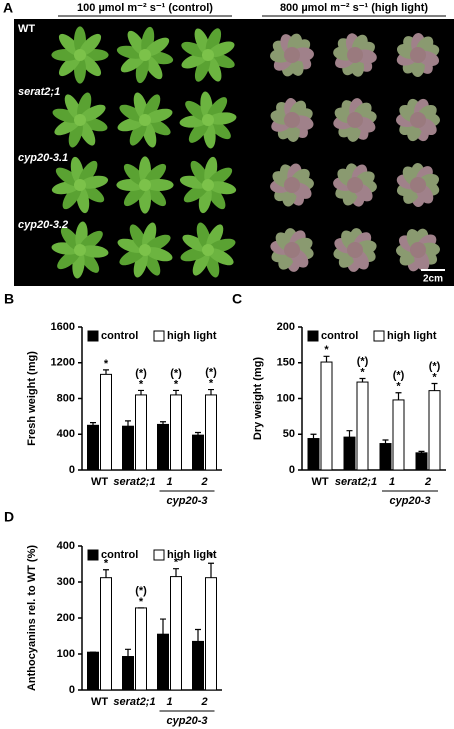 The height and width of the screenshot is (729, 454). What do you see at coordinates (433, 279) in the screenshot?
I see `scale-label: 2cm` at bounding box center [433, 279].